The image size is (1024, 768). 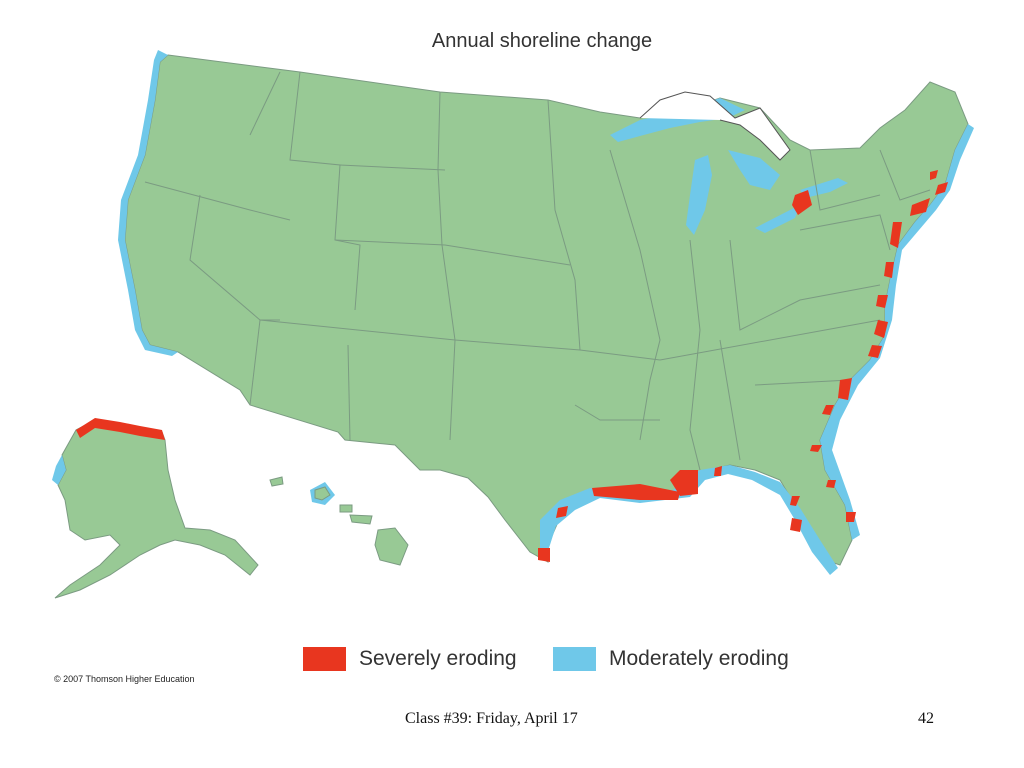 What do you see at coordinates (491, 718) in the screenshot?
I see `footer-class-text: Class #39: Friday, April 17` at bounding box center [491, 718].